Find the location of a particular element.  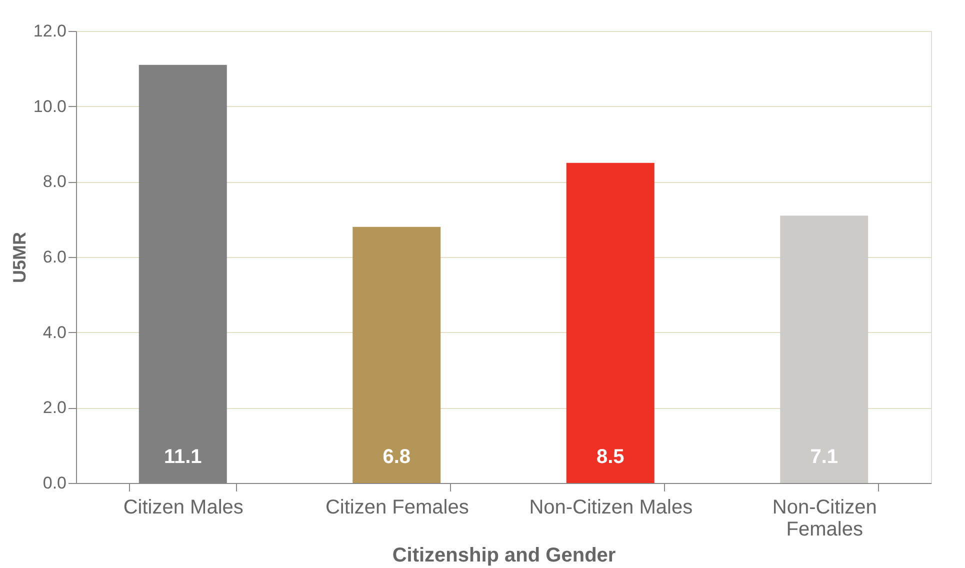

x-tick-label: Citizen Females is located at coordinates (397, 507).